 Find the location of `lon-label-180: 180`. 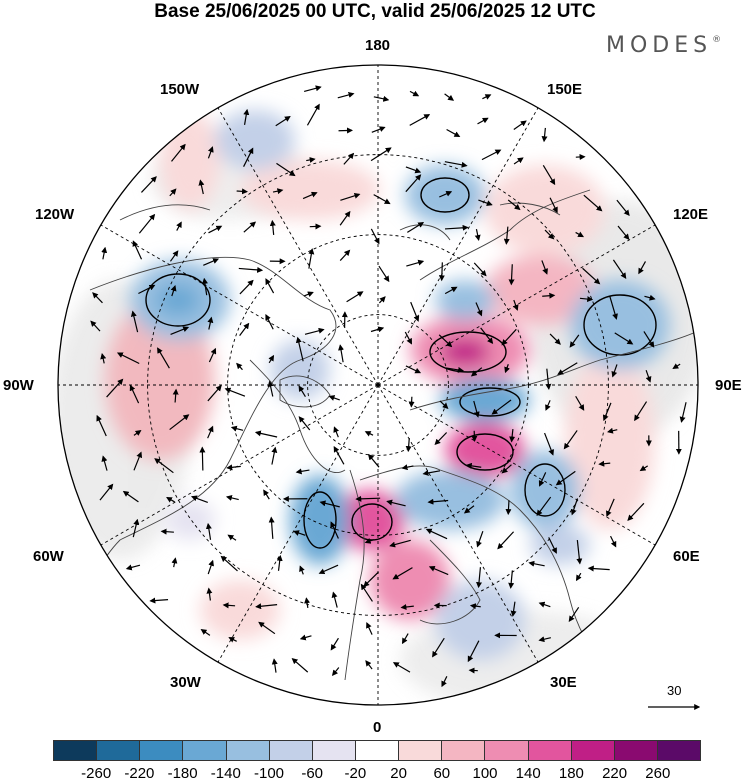

lon-label-180: 180 is located at coordinates (378, 45).